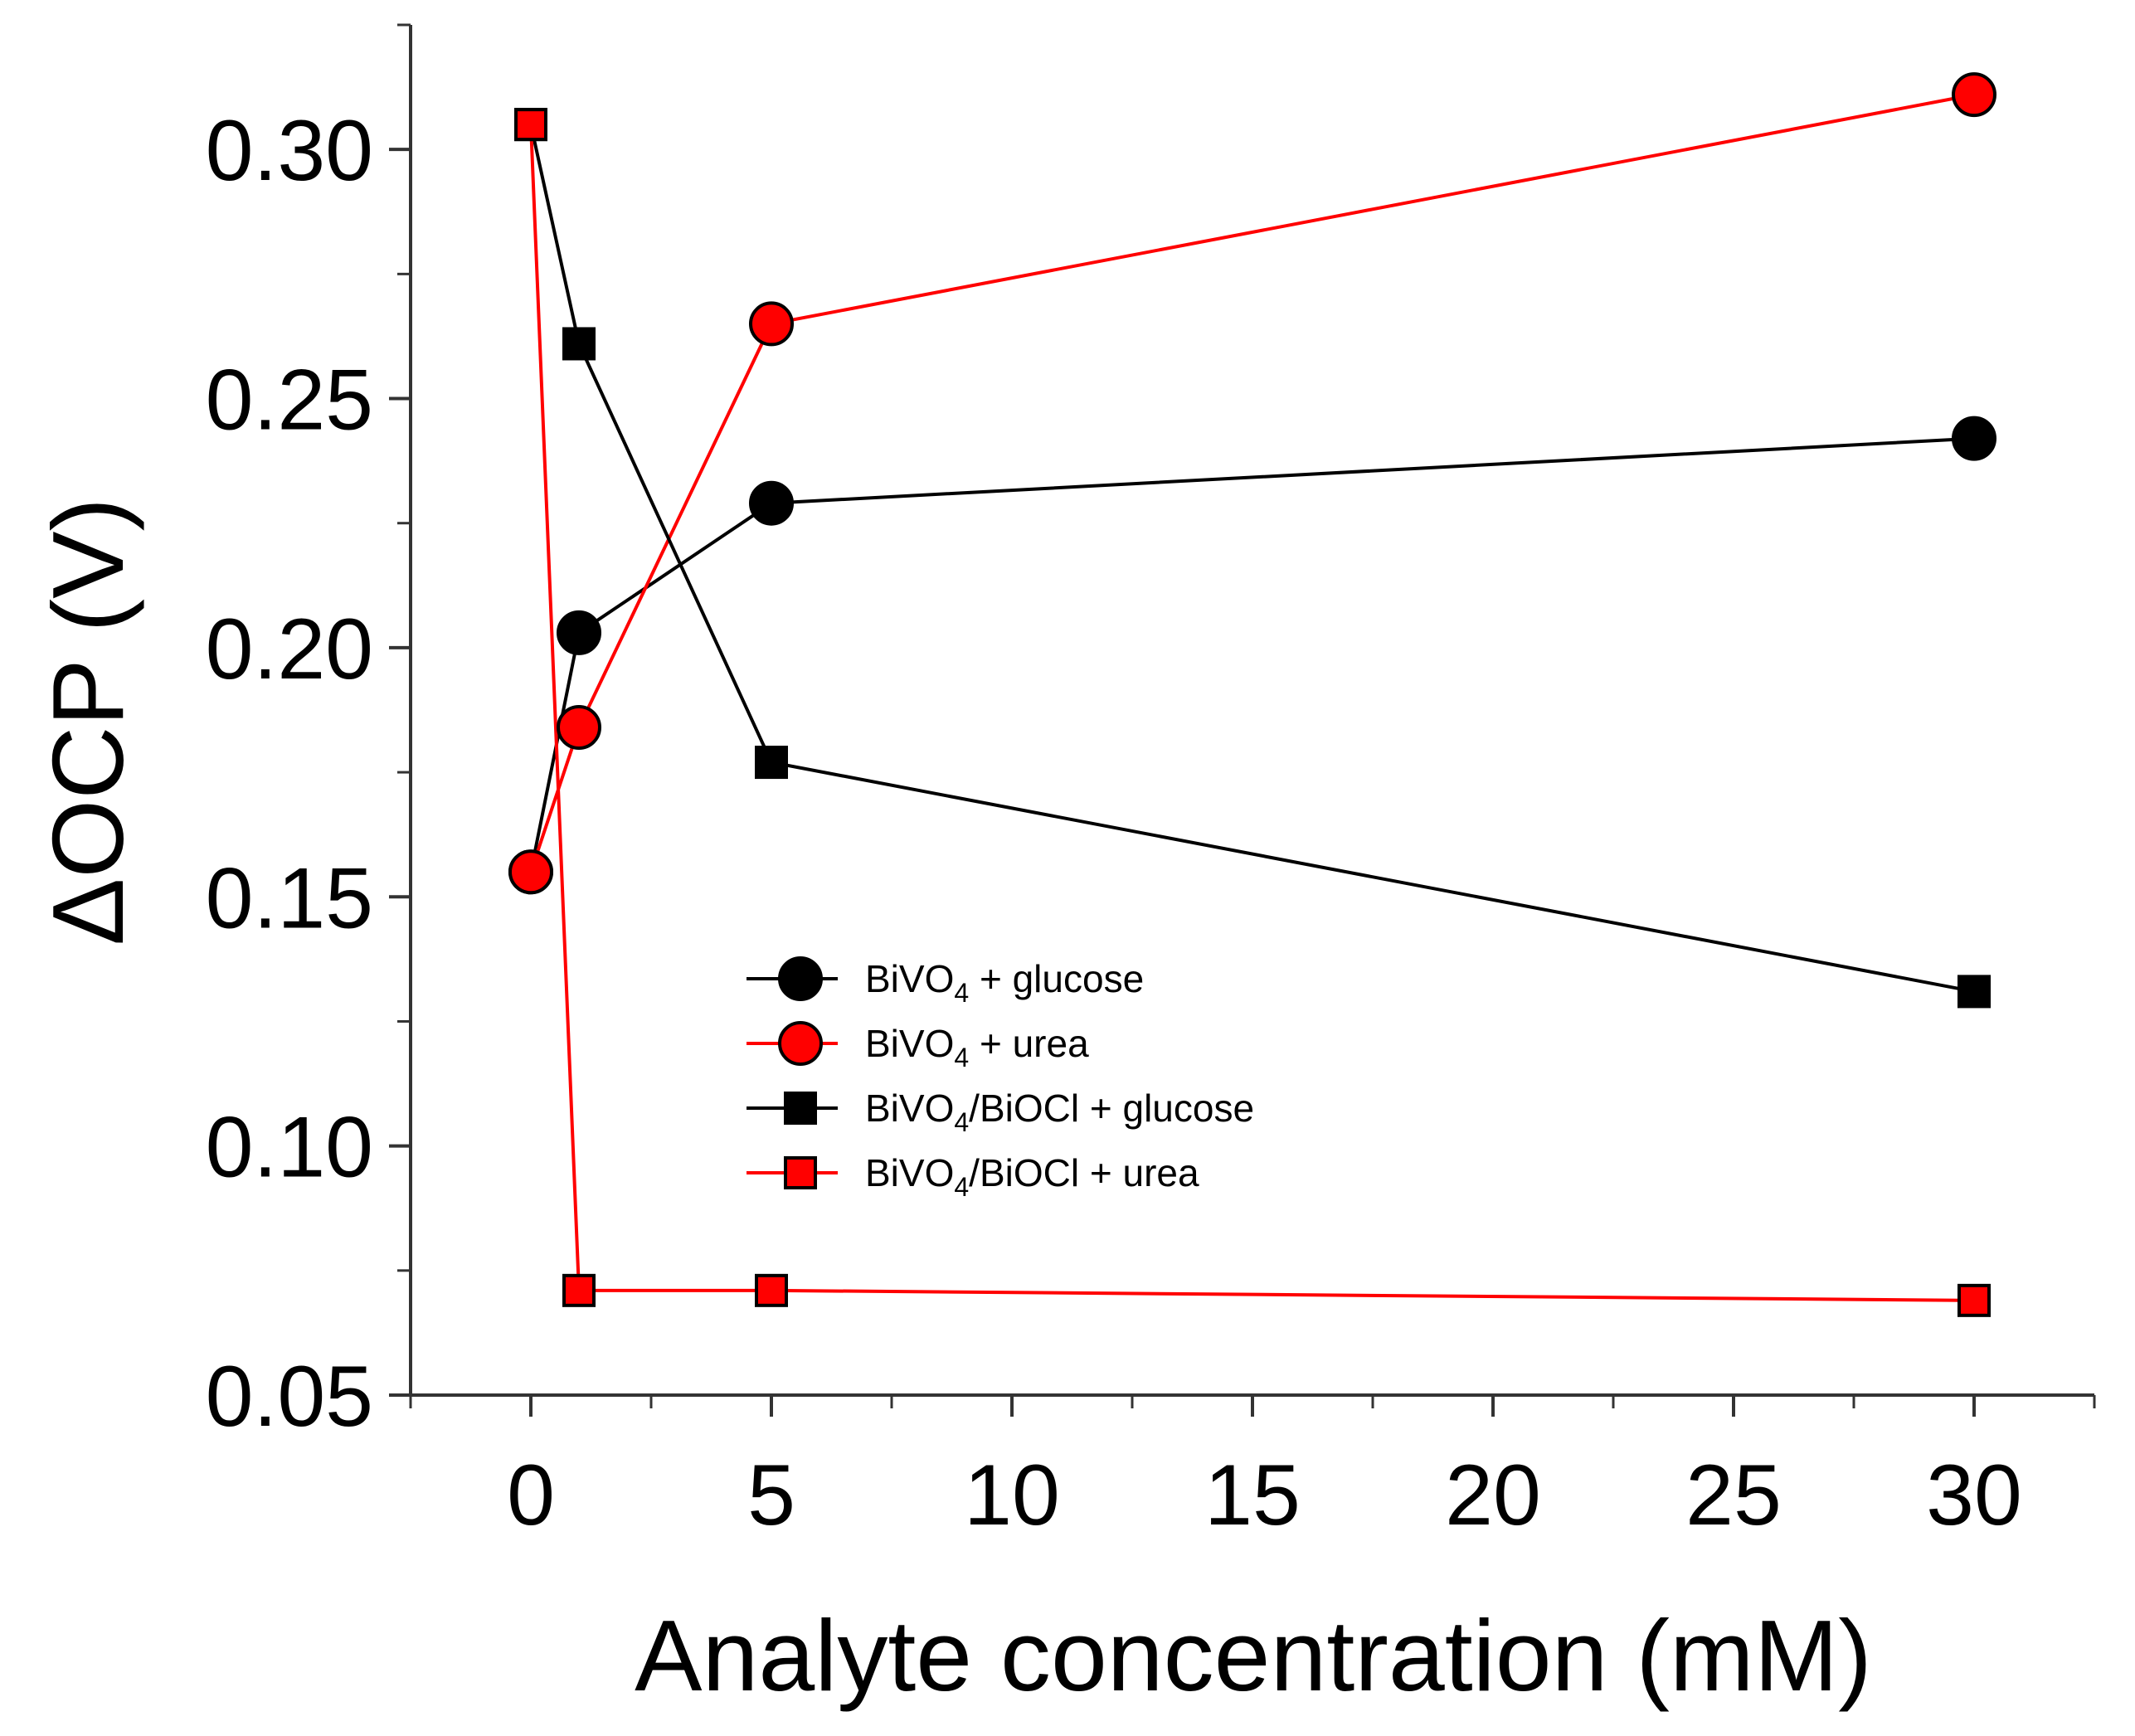  Describe the element at coordinates (1032, 1176) in the screenshot. I see `legend-label-bivo4-biocl-urea: BiVO4/BiOCl + urea` at that location.